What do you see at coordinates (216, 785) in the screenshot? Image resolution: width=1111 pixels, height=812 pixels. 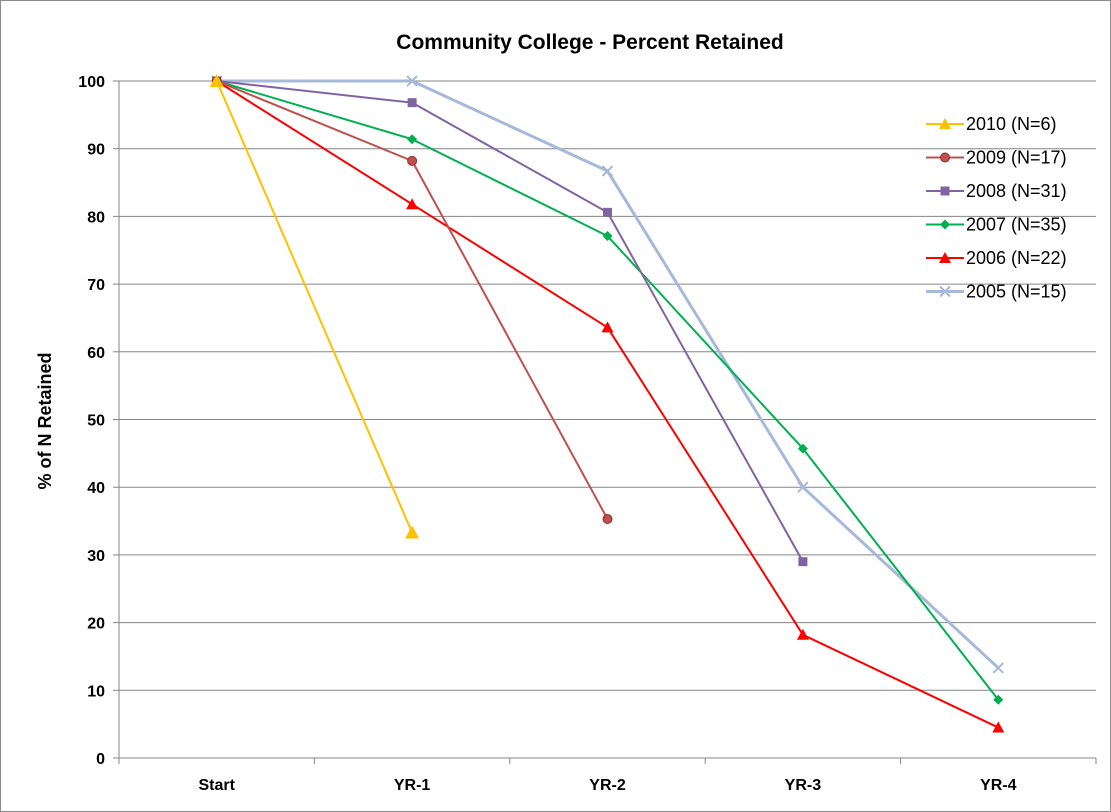 I see `x-tick-label: Start` at bounding box center [216, 785].